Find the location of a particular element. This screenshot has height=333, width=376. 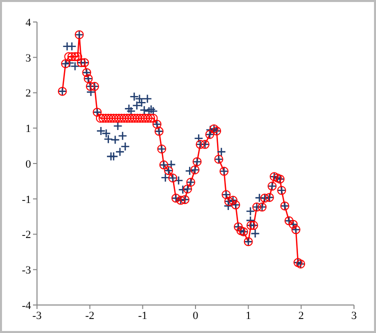

x-tick-label: 3 is located at coordinates (354, 316).